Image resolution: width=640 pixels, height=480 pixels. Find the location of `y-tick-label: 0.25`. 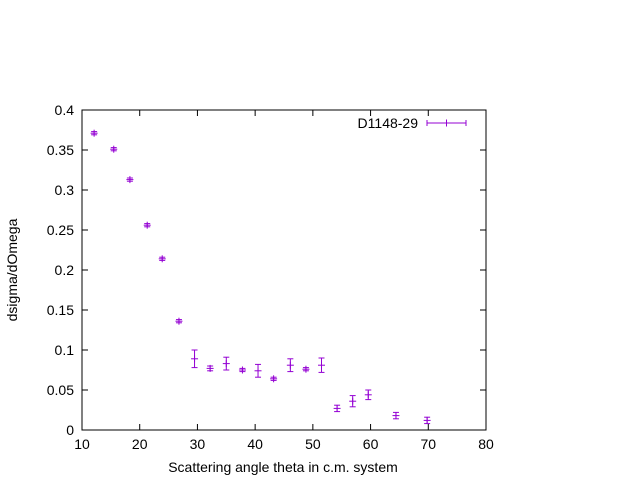

y-tick-label: 0.25 is located at coordinates (60, 230).